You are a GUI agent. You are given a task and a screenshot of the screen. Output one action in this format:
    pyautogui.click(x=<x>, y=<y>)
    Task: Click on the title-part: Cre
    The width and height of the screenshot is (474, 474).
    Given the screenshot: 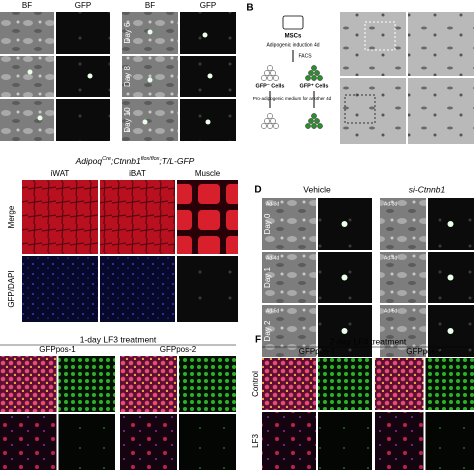 What is the action you would take?
    pyautogui.click(x=106, y=159)
    